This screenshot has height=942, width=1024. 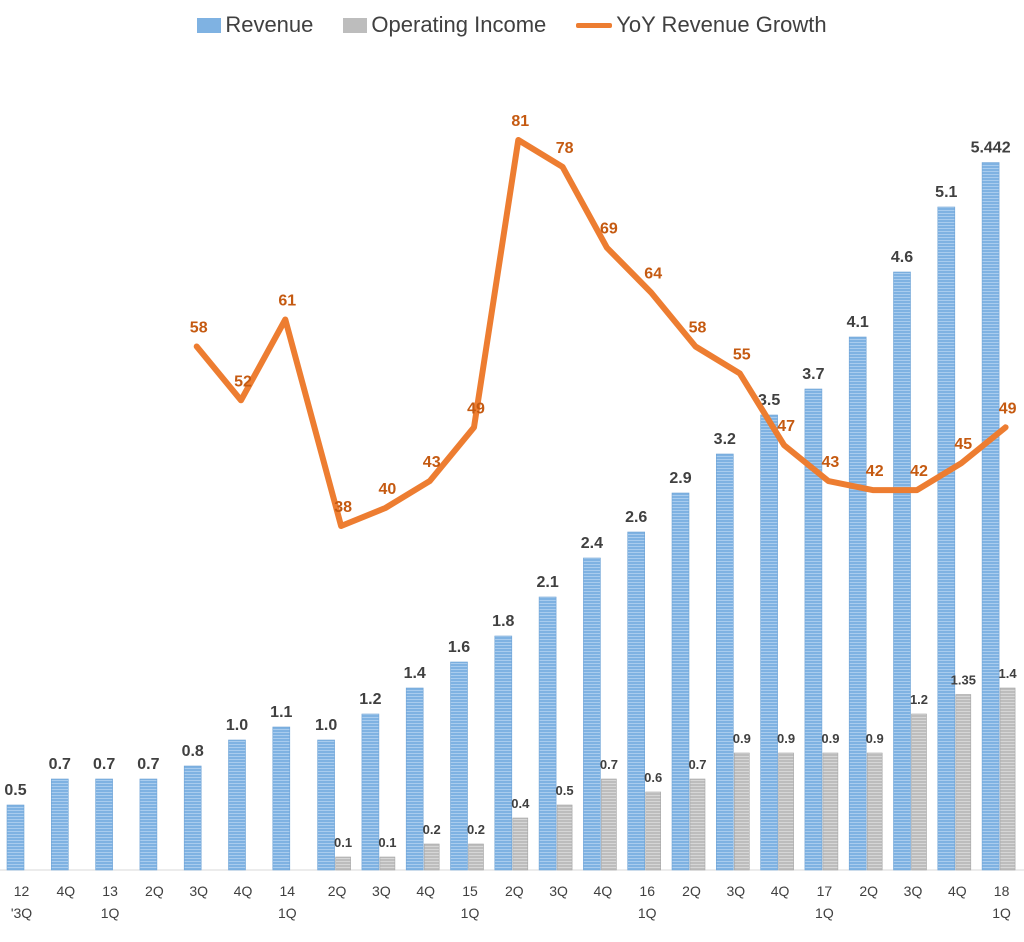 What do you see at coordinates (343, 842) in the screenshot?
I see `operating-income-value-label-7: 0.1` at bounding box center [343, 842].